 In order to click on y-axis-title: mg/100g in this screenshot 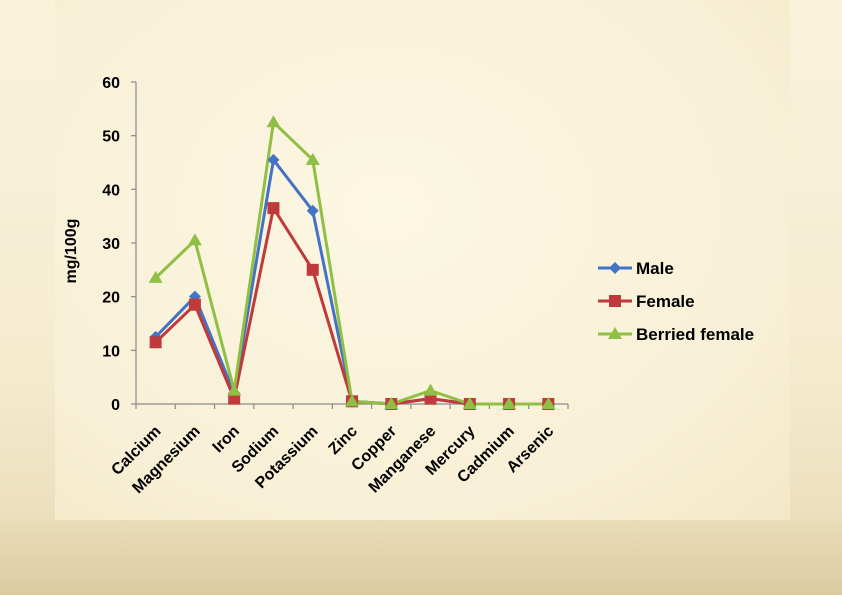, I will do `click(71, 251)`.